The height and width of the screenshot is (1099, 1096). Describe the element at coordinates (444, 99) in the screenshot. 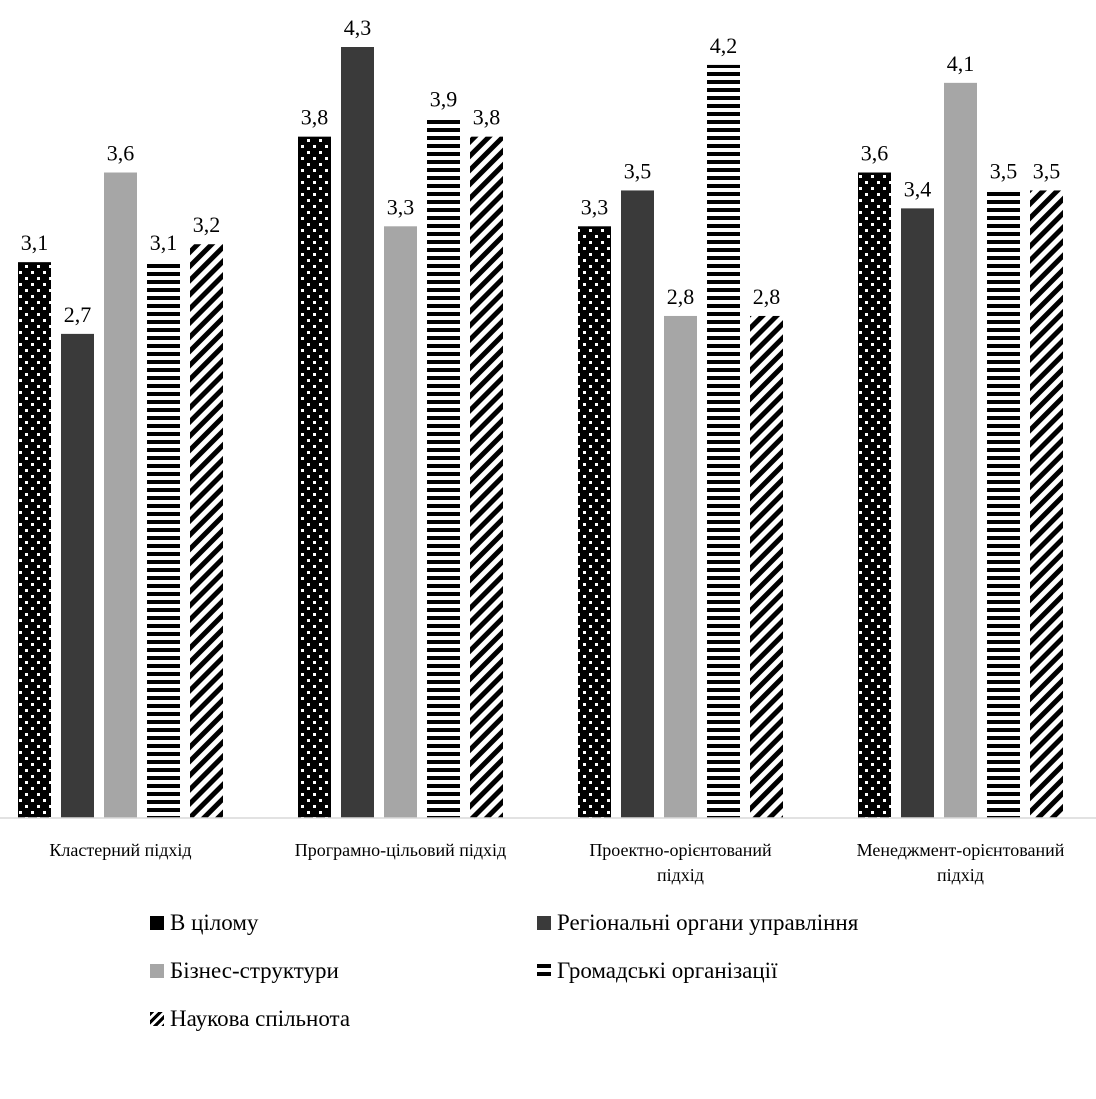

I see `data-label: 3,9` at that location.